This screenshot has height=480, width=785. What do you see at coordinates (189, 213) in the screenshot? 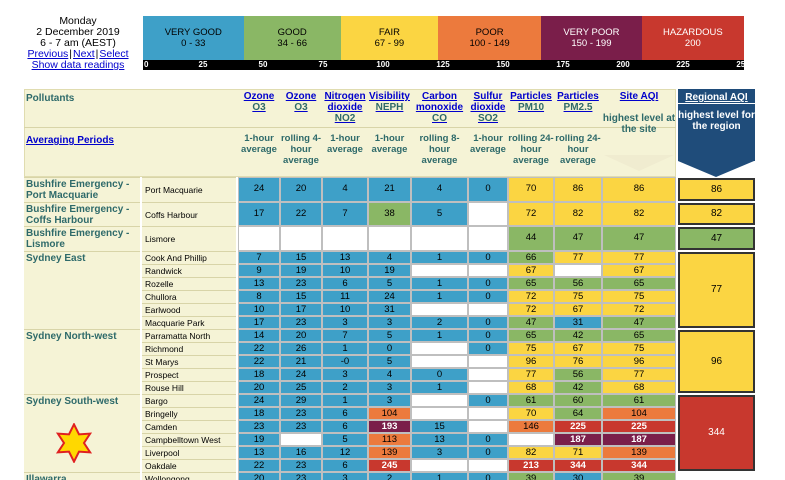
I see `site-name: Coffs Harbour` at bounding box center [189, 213].